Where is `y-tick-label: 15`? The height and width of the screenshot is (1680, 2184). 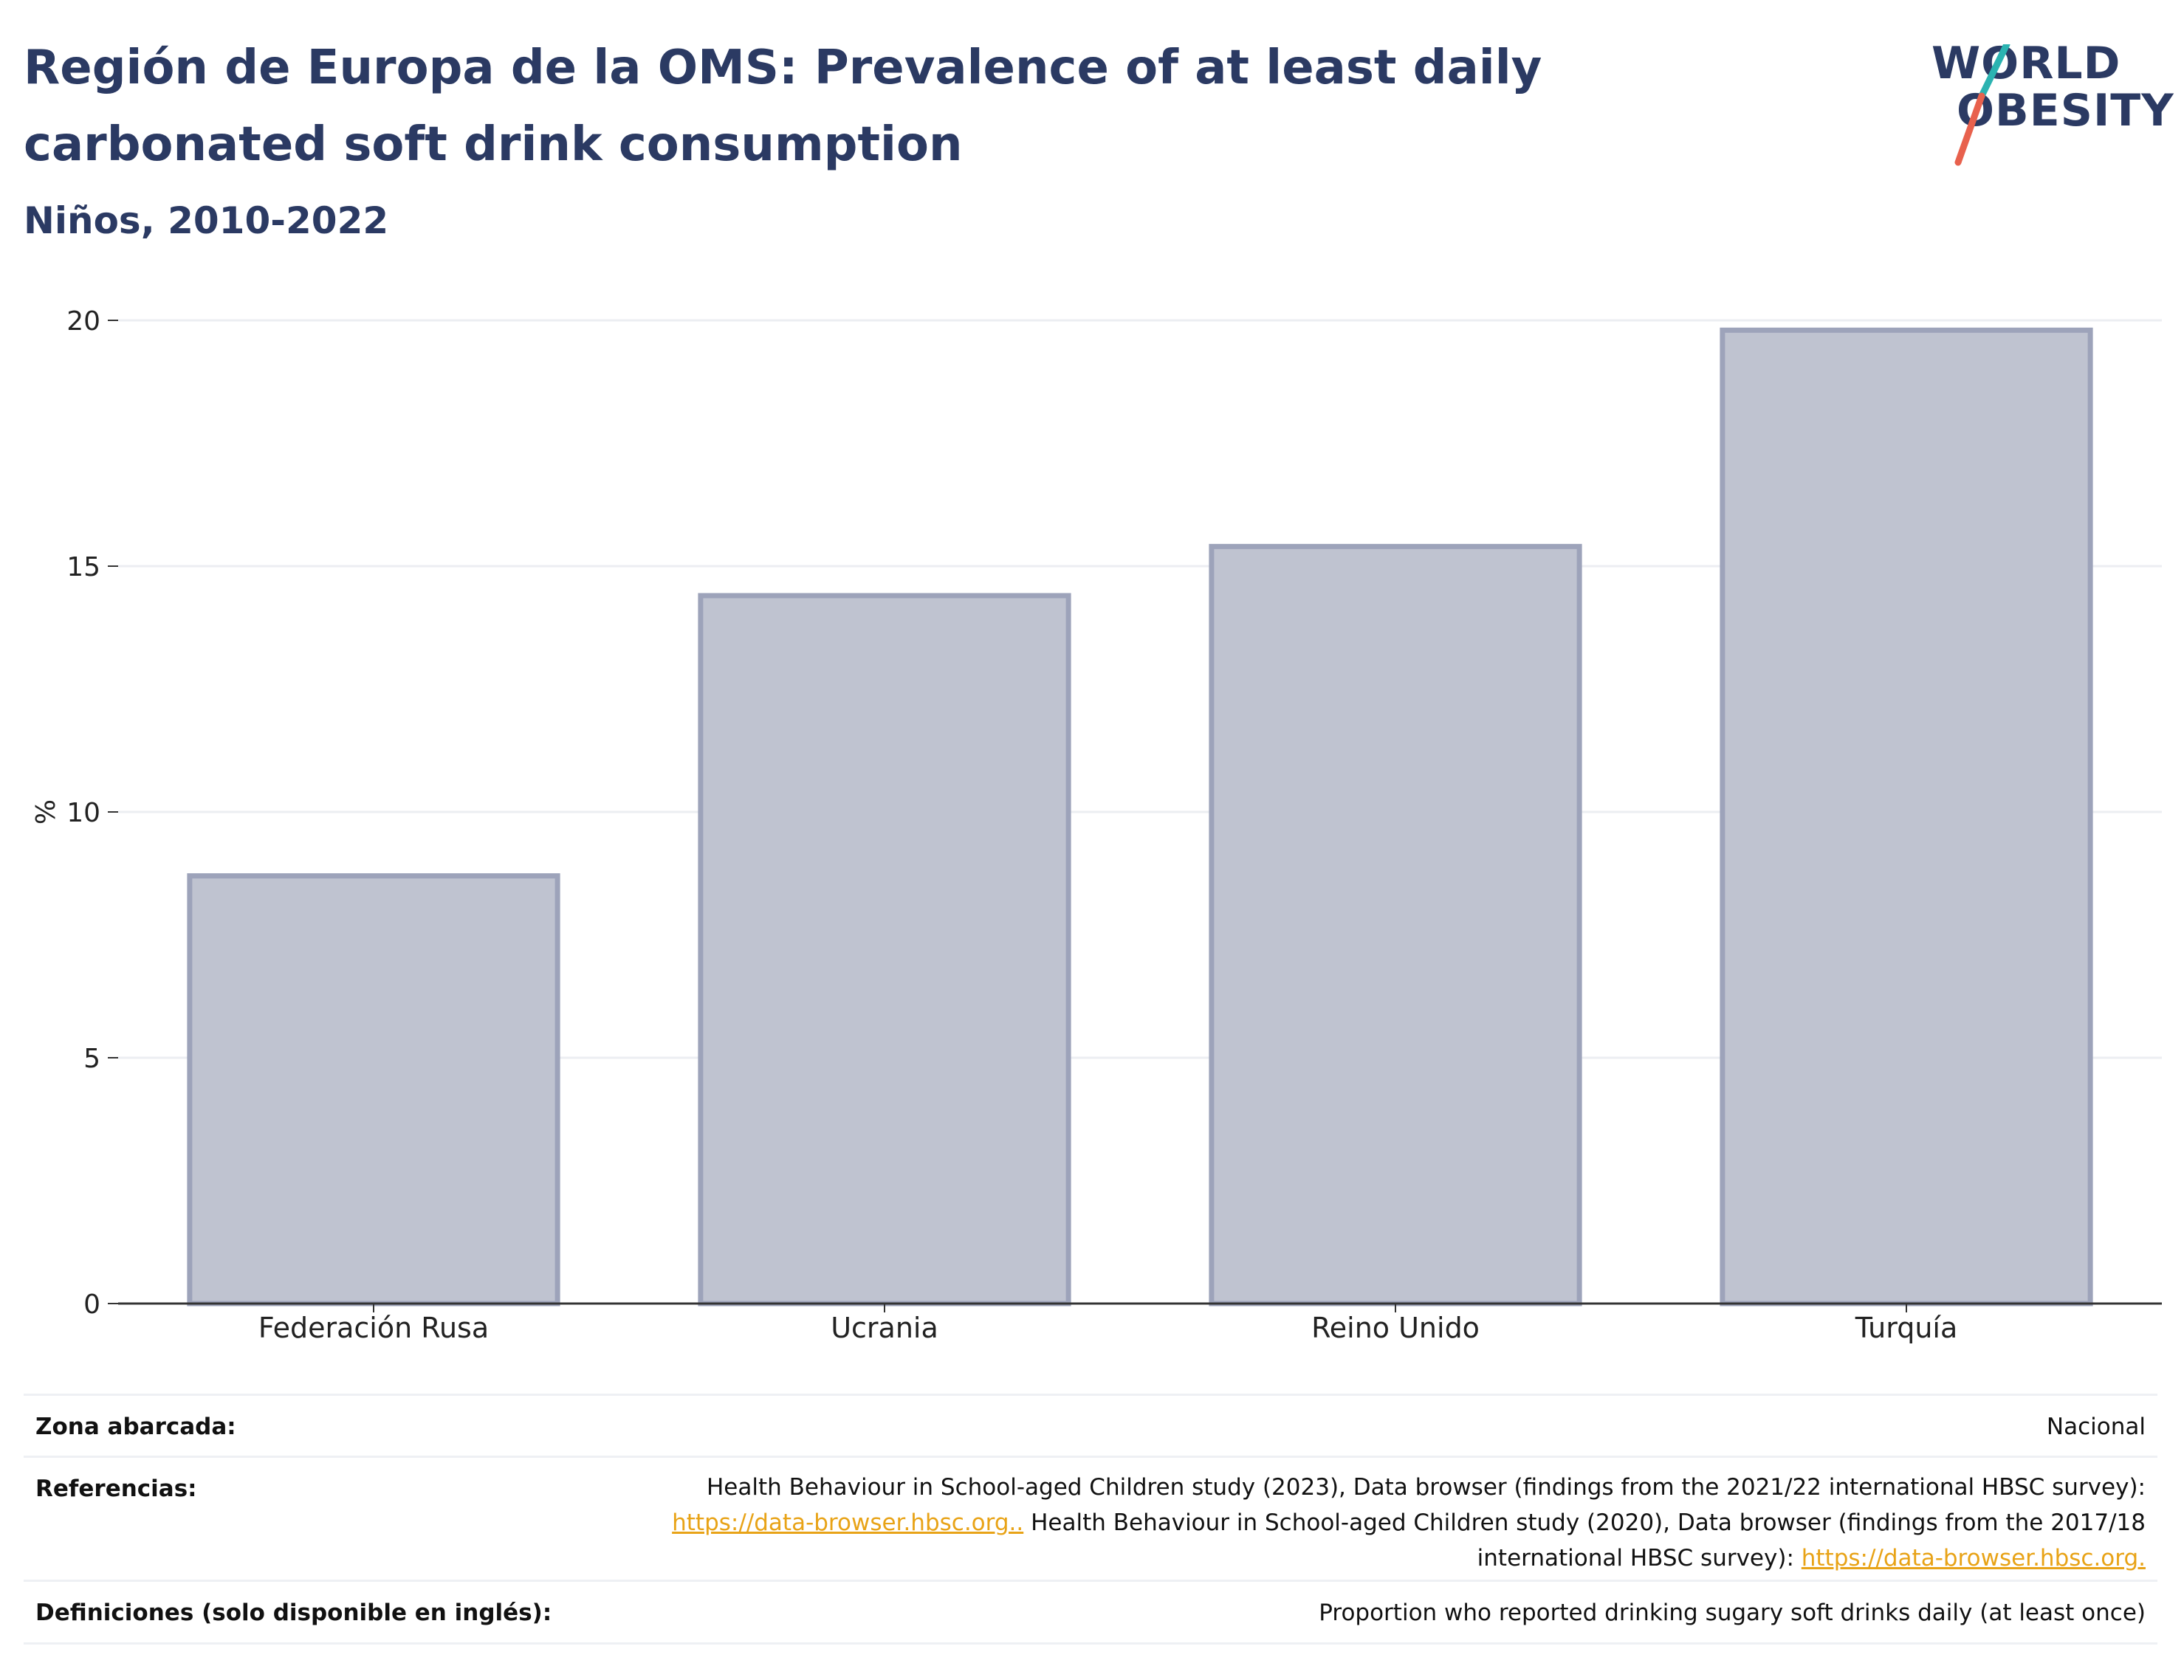
y-tick-label: 15 is located at coordinates (83, 567).